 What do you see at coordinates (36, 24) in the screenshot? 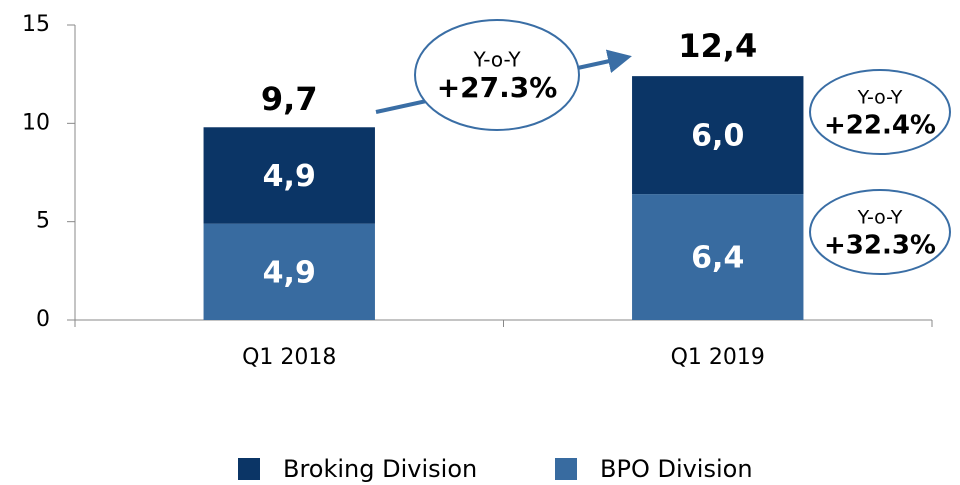
I see `y-tick-label: 15` at bounding box center [36, 24].